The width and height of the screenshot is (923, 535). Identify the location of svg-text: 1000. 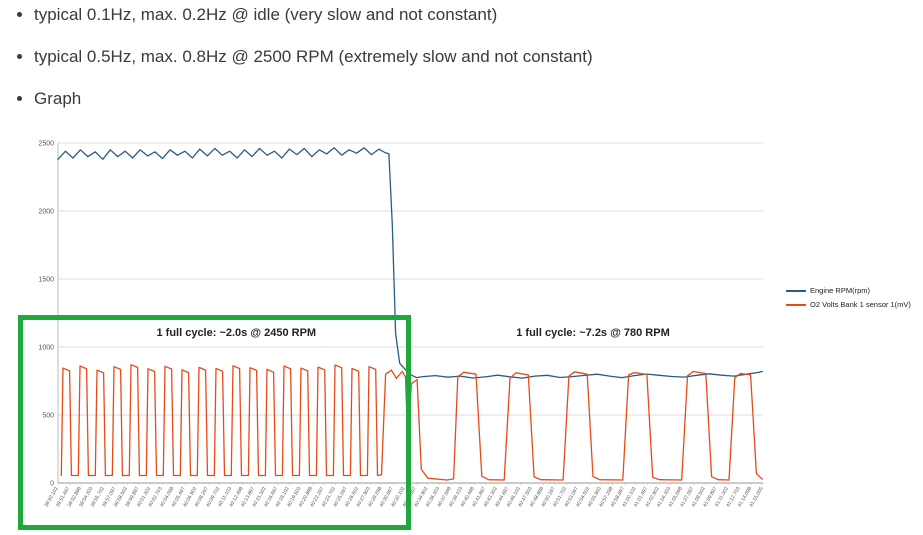
(46, 348).